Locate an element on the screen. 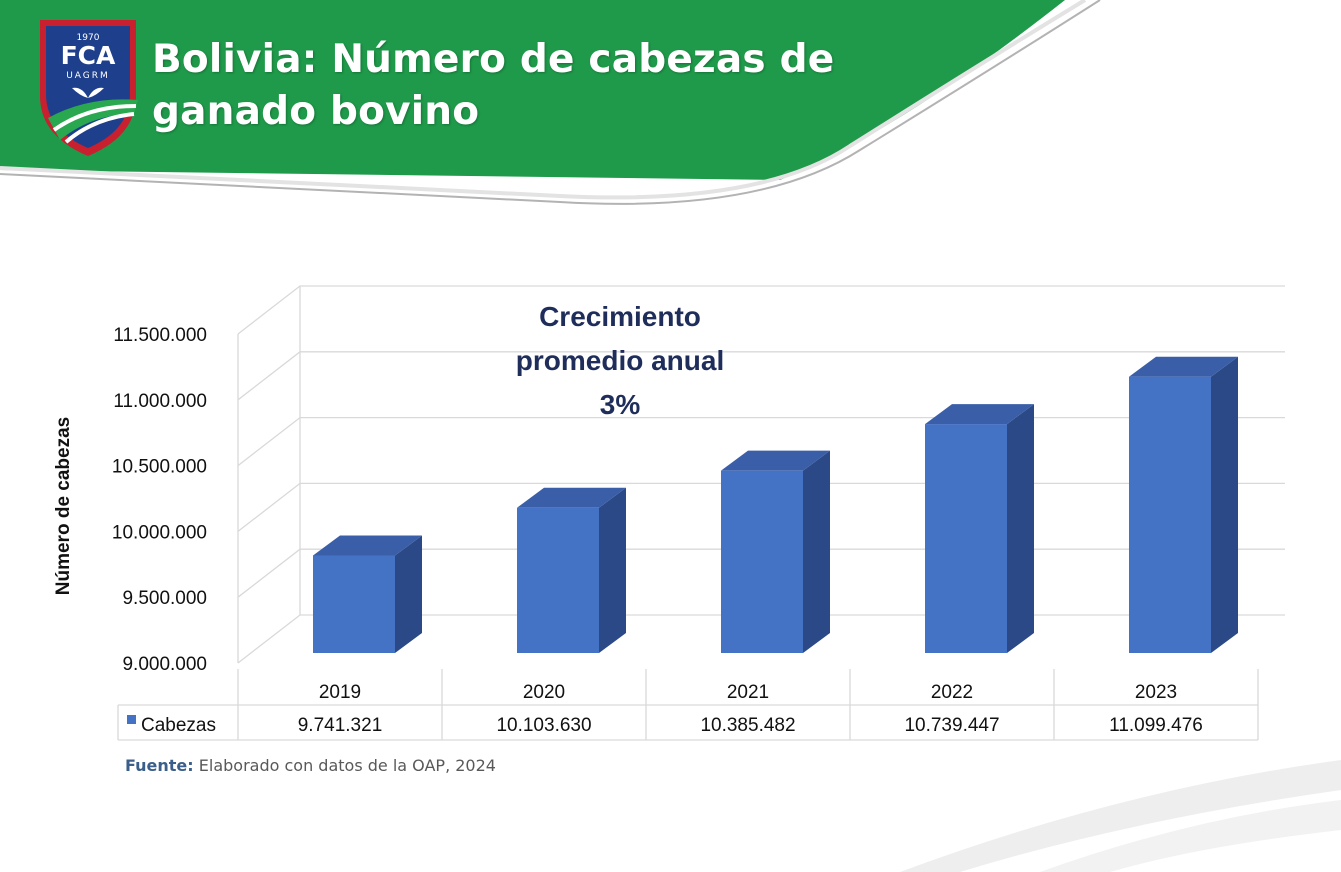 The width and height of the screenshot is (1341, 872). x-tick-label: 2022 is located at coordinates (952, 692).